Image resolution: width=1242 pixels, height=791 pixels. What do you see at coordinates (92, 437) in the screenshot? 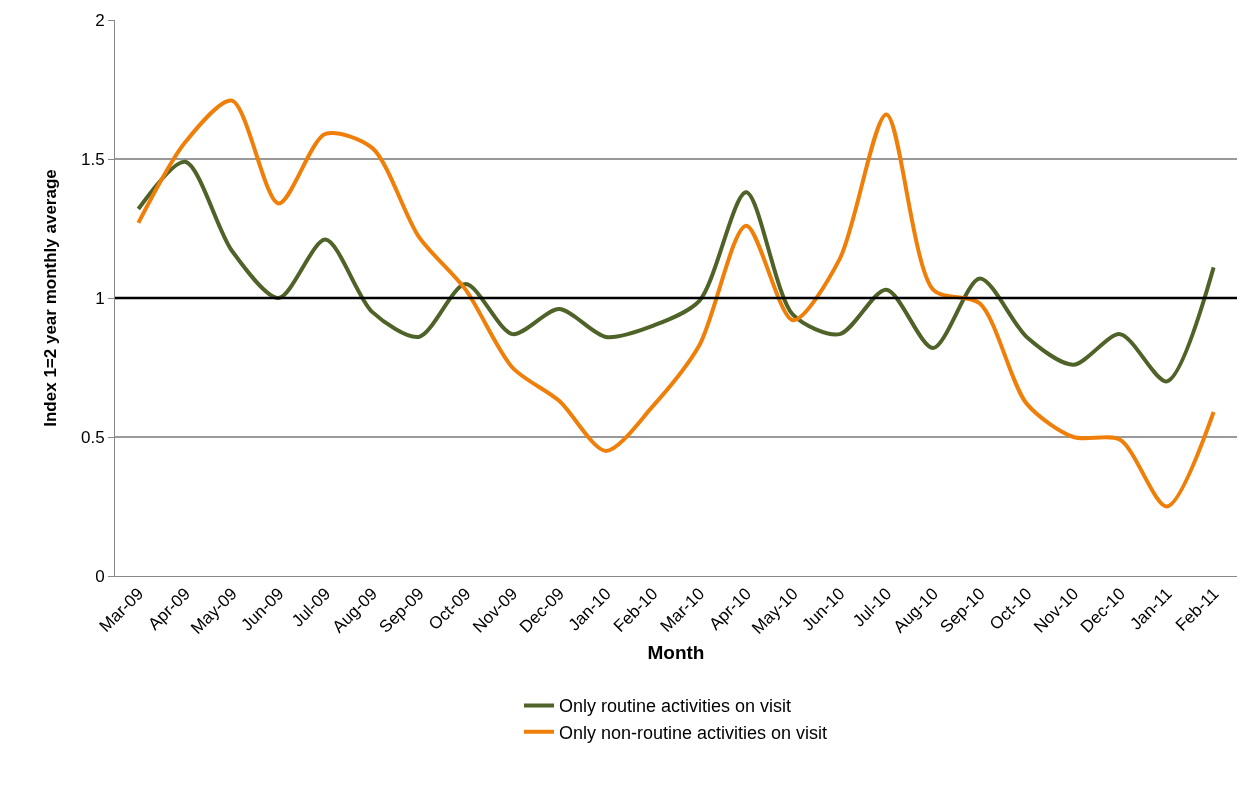
I see `y-tick-label: 0.5` at bounding box center [92, 437].